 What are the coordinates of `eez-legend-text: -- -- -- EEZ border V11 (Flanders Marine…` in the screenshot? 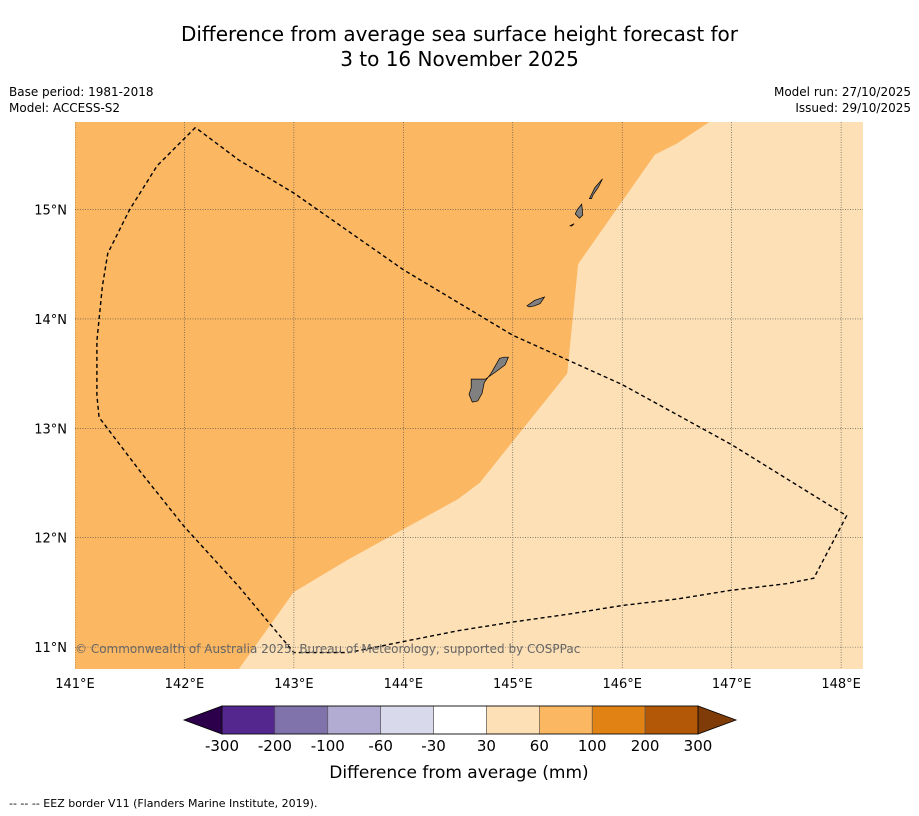 It's located at (163, 803).